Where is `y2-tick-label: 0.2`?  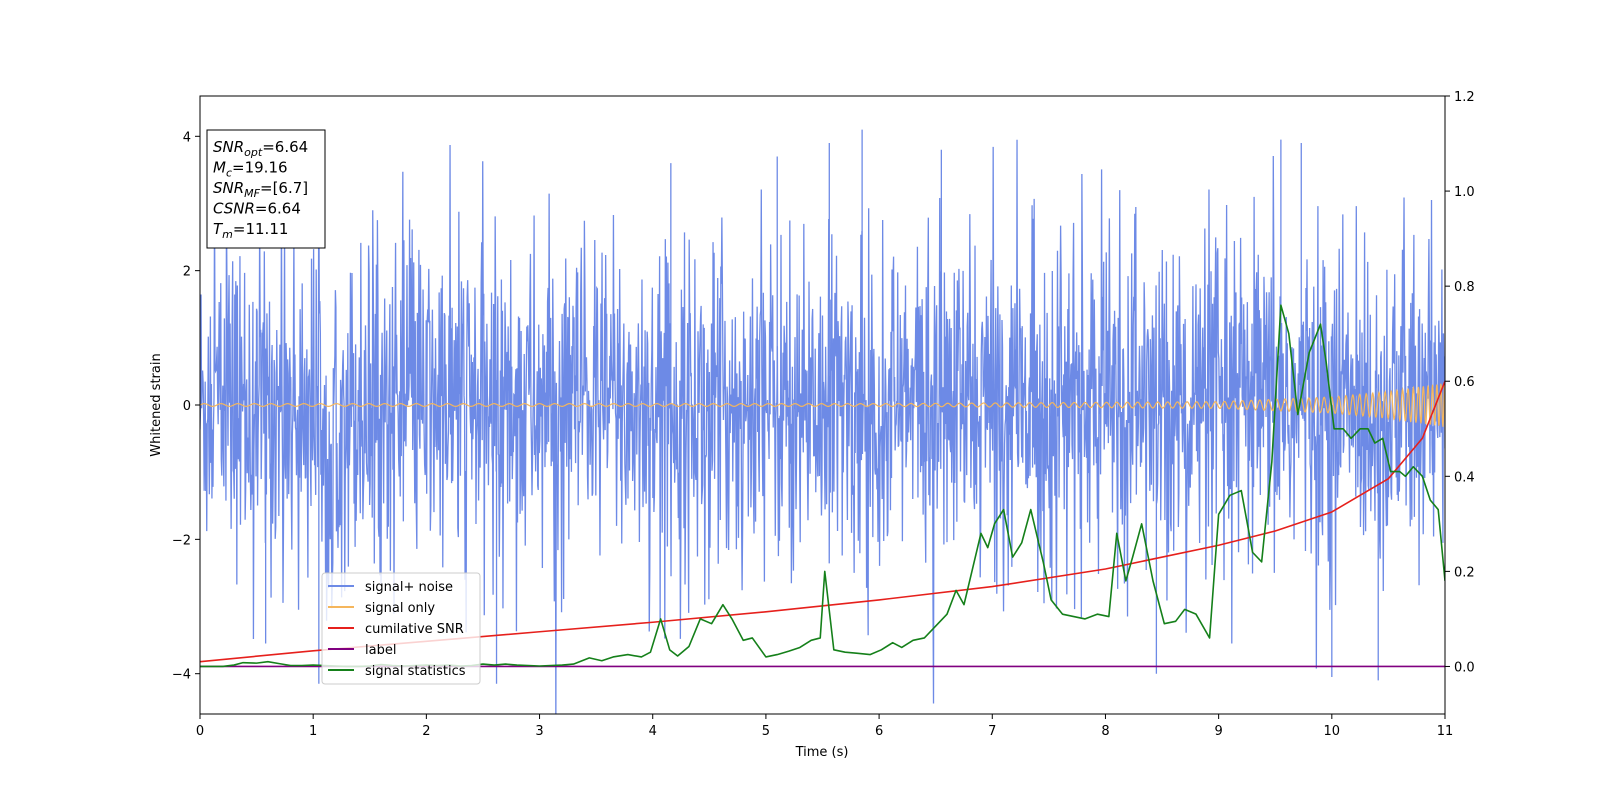
y2-tick-label: 0.2 is located at coordinates (1464, 572).